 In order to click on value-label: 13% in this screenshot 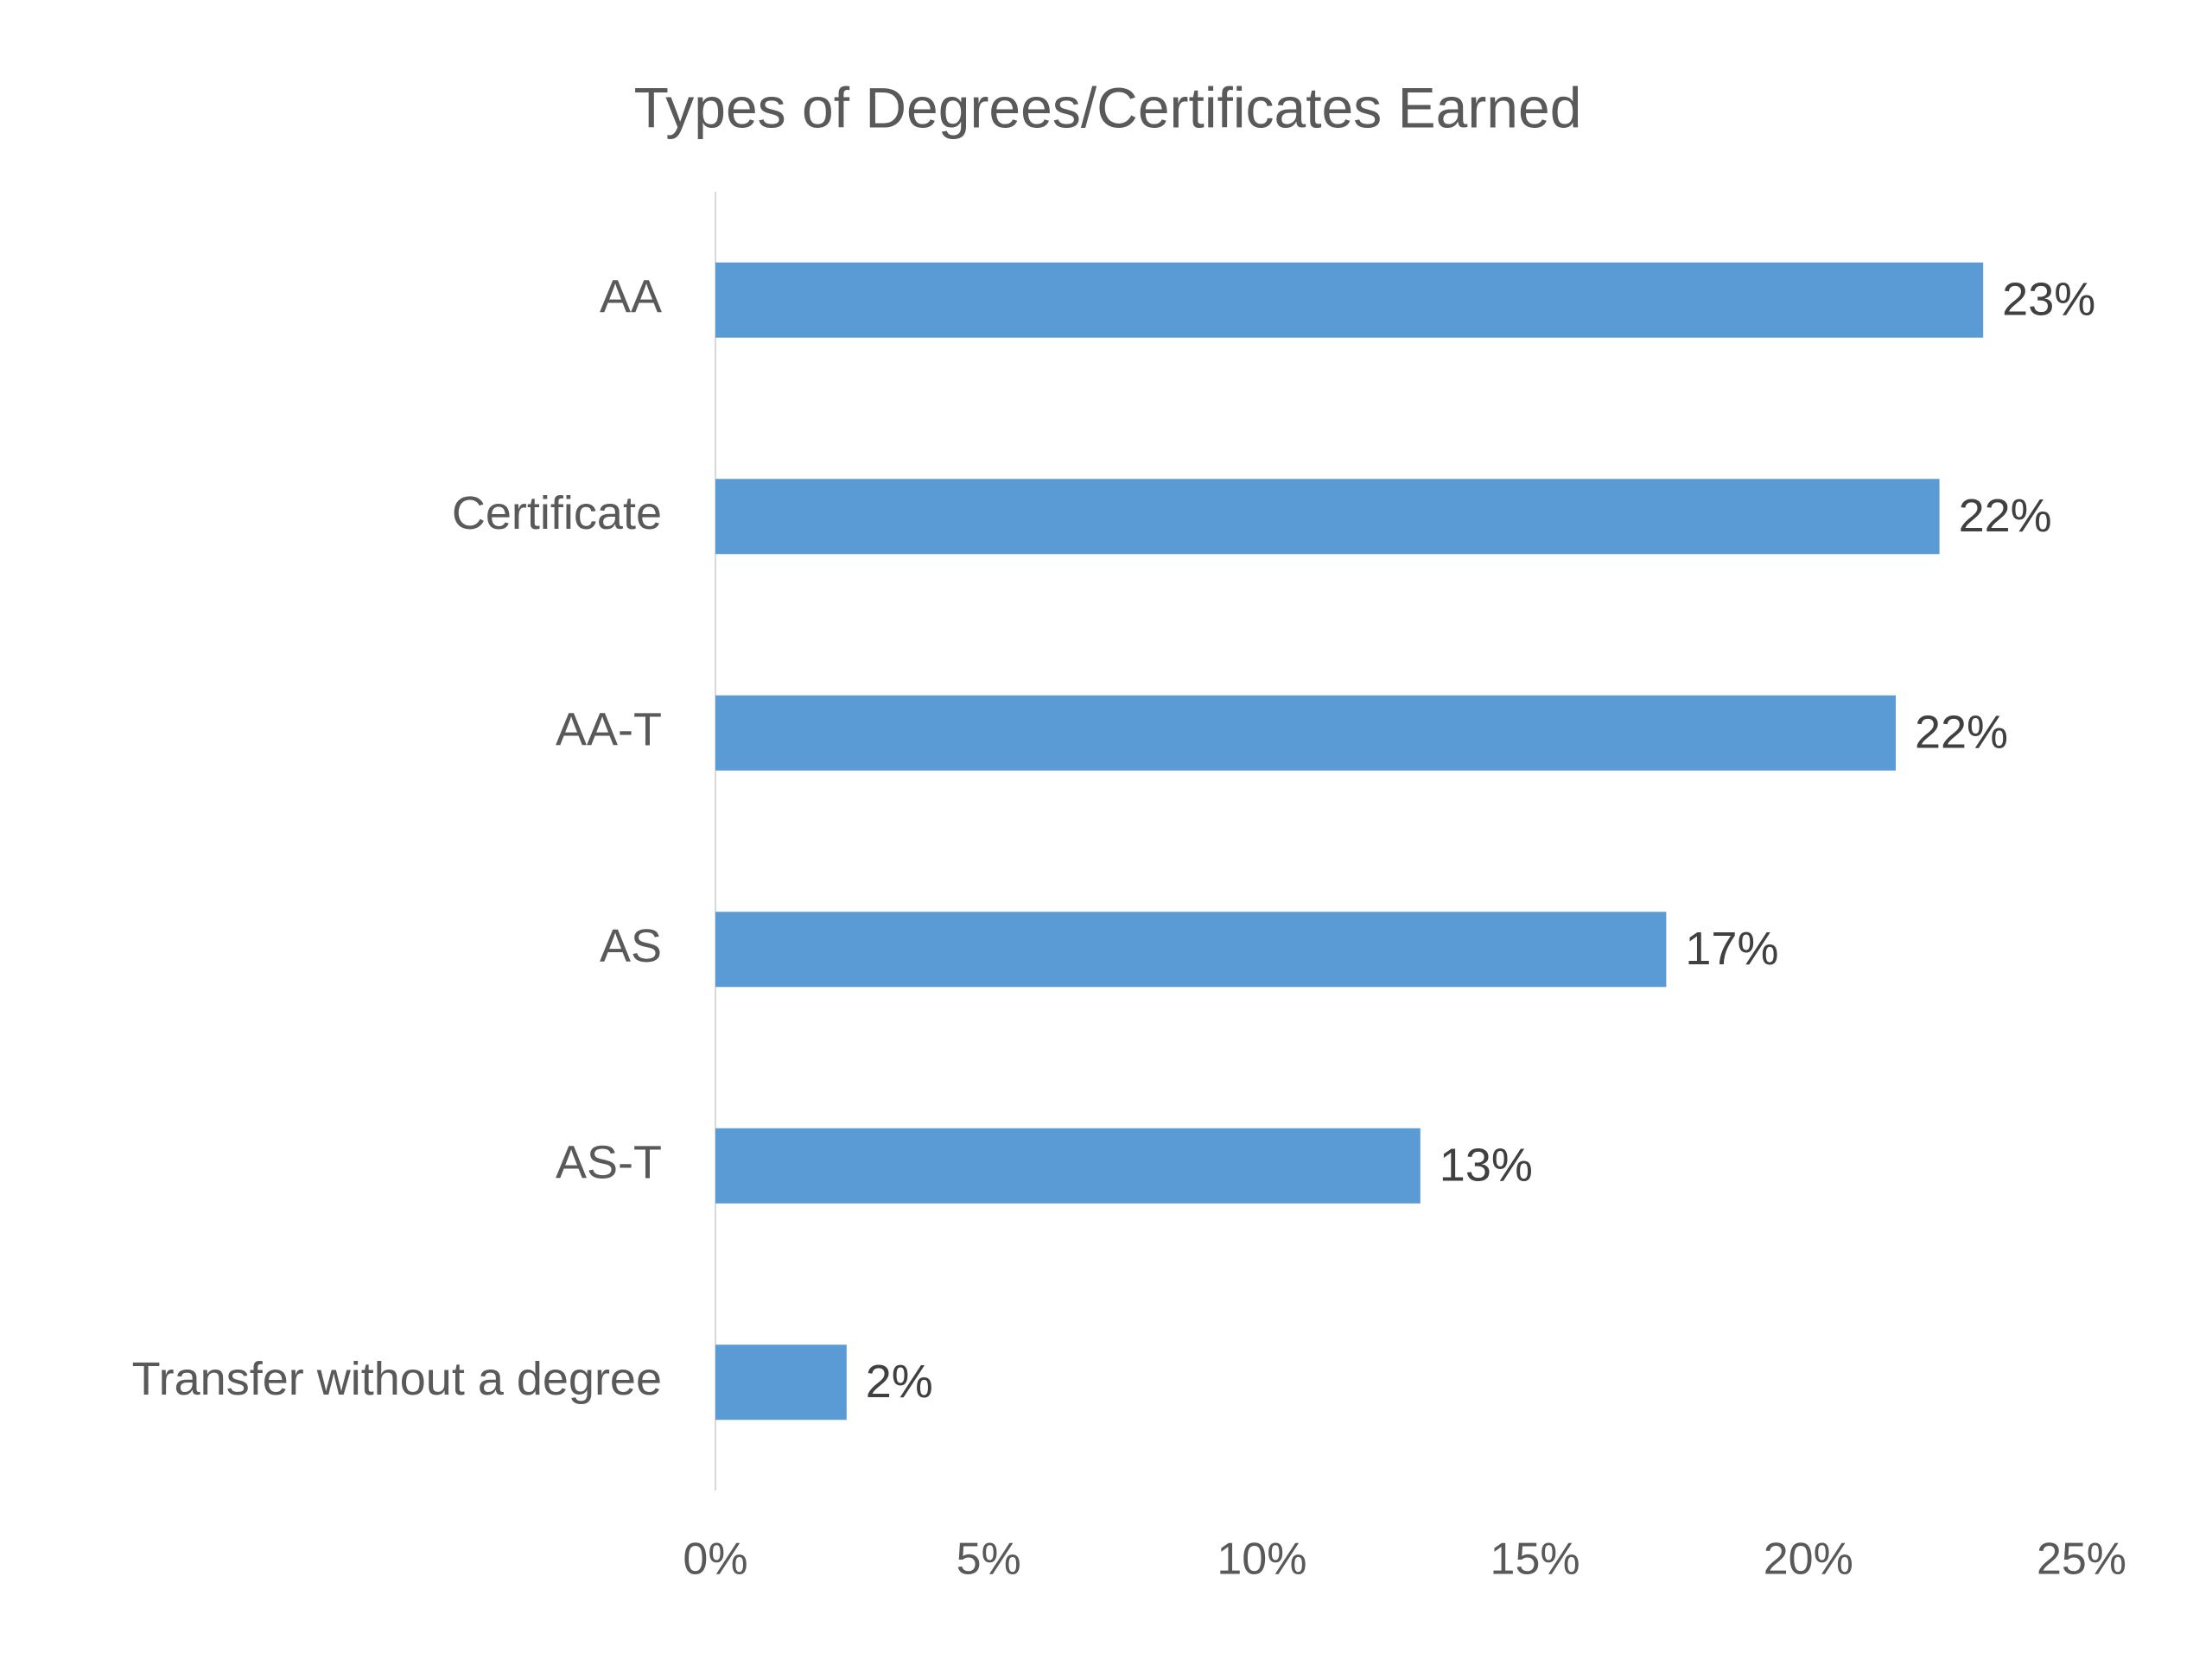, I will do `click(1486, 1166)`.